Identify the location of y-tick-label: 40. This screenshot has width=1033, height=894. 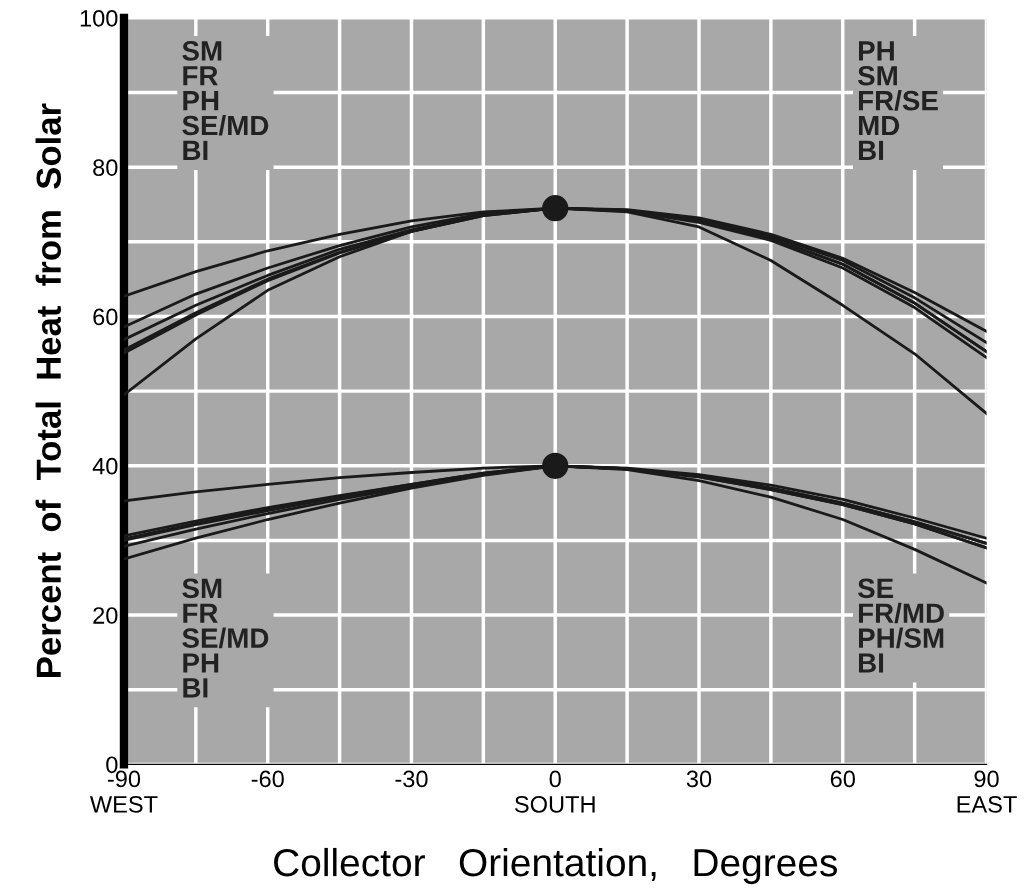
(105, 466).